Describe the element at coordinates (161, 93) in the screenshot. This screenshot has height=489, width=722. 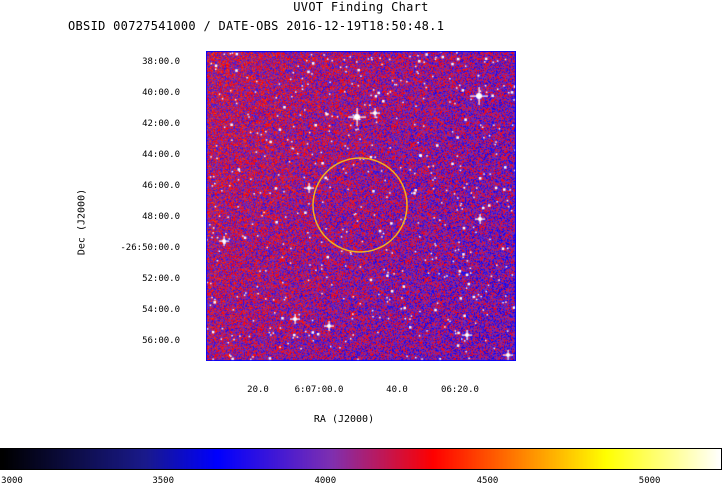
I see `dec-tick-label: 40:00.0` at that location.